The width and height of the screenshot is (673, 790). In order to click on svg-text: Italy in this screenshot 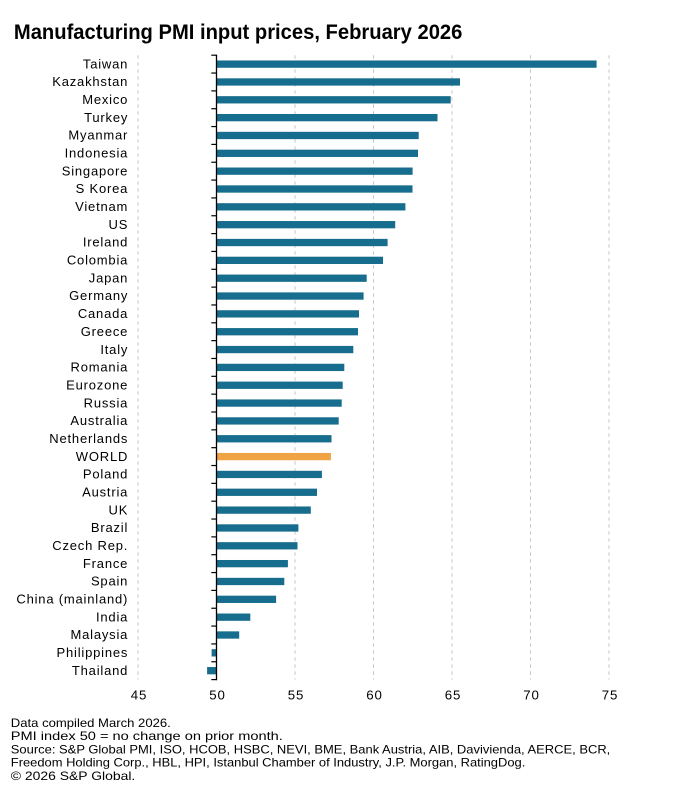, I will do `click(114, 349)`.